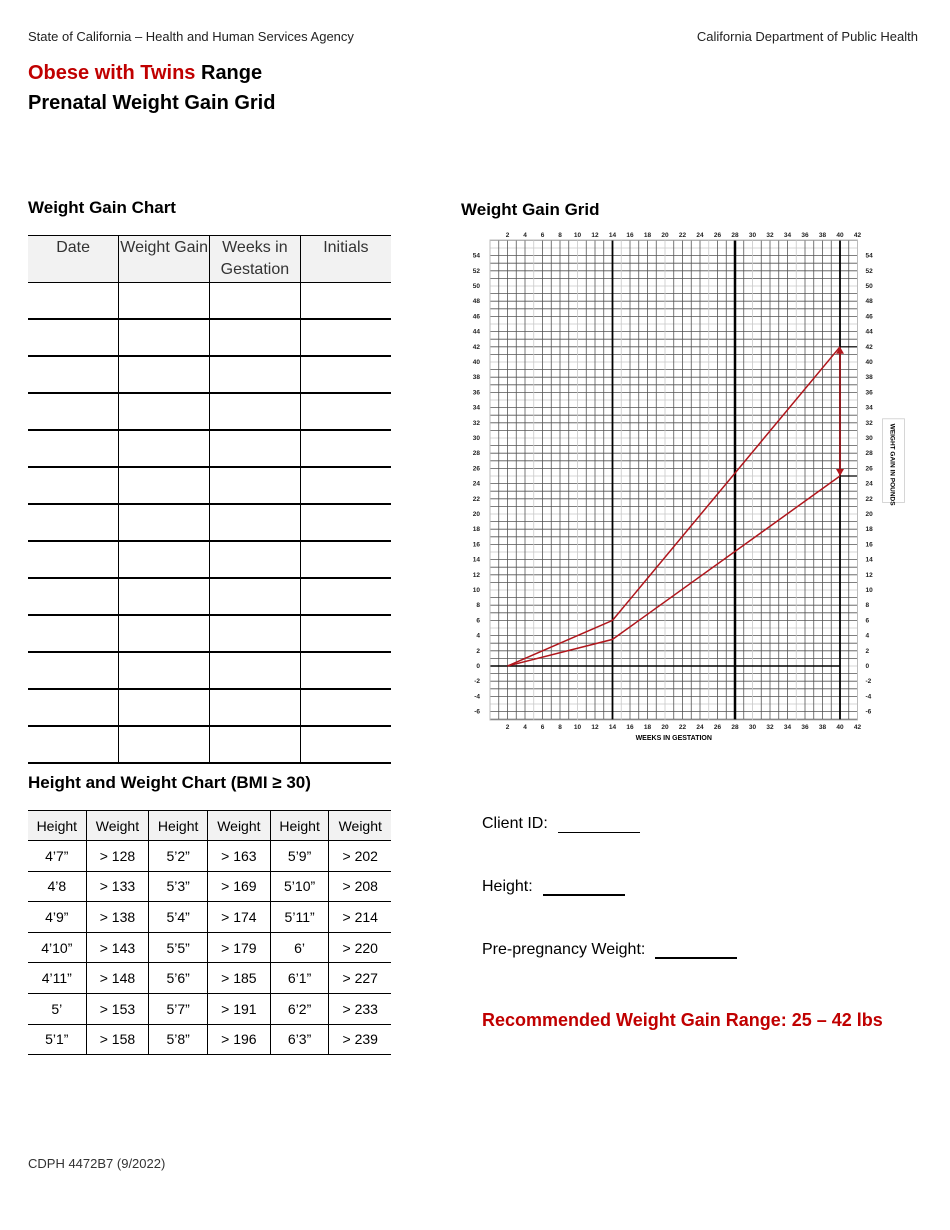 The image size is (950, 1230). Describe the element at coordinates (239, 856) in the screenshot. I see `weight-cell: > 163` at that location.